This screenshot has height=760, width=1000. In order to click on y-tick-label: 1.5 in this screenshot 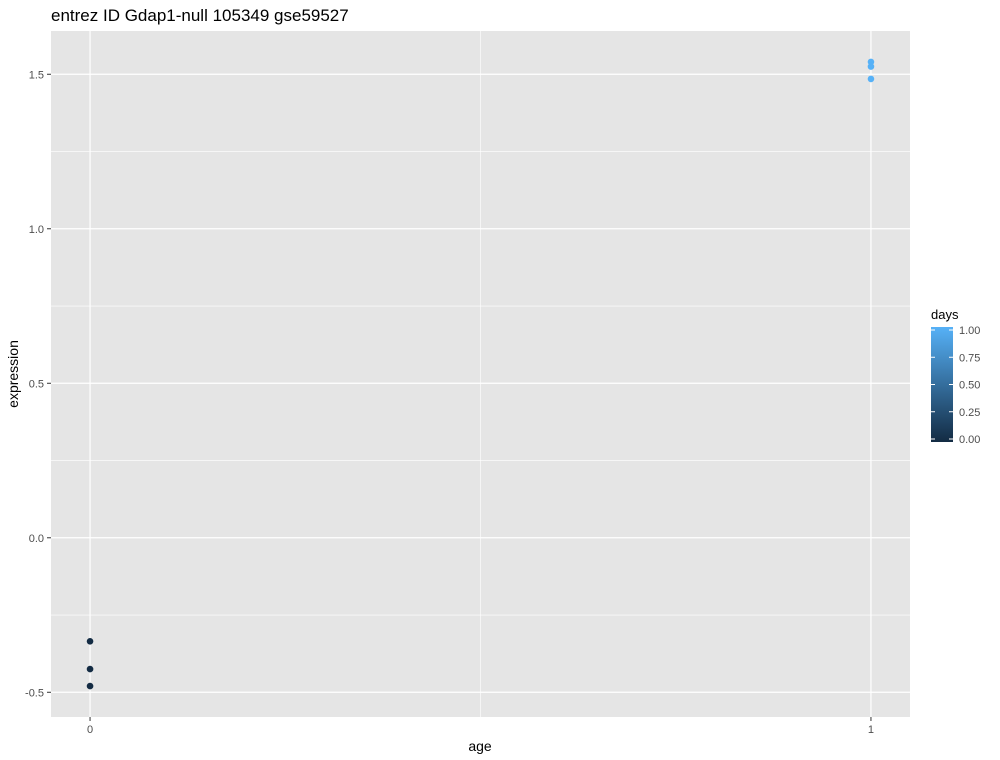, I will do `click(36, 75)`.